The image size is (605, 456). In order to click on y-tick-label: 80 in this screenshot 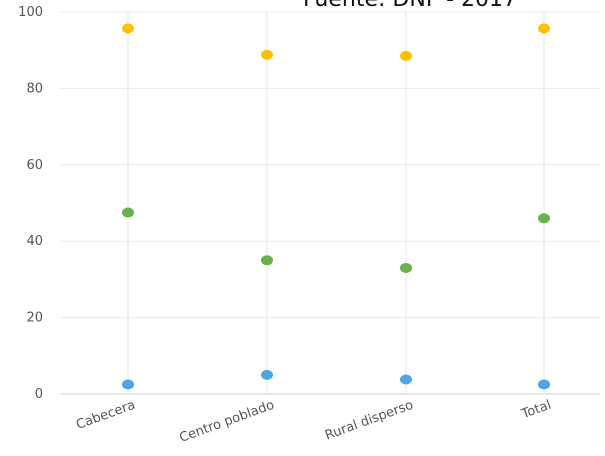, I will do `click(34, 88)`.